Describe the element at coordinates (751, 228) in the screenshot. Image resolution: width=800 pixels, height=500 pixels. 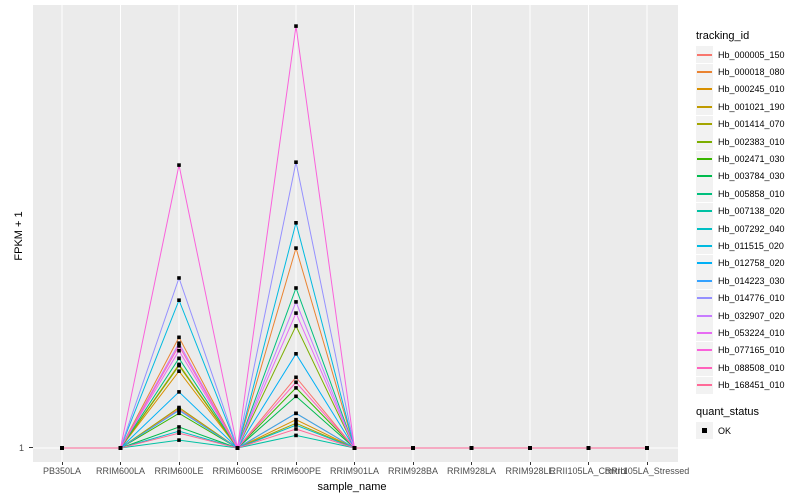
I see `legend-item-label: Hb_007292_040` at that location.